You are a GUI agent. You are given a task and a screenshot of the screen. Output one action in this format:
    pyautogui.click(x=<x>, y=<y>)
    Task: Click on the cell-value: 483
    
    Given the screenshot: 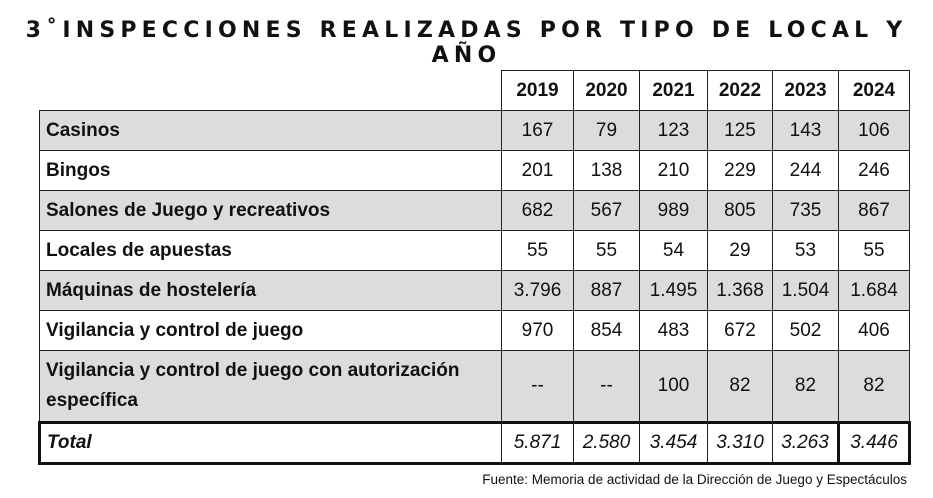 What is the action you would take?
    pyautogui.click(x=673, y=330)
    